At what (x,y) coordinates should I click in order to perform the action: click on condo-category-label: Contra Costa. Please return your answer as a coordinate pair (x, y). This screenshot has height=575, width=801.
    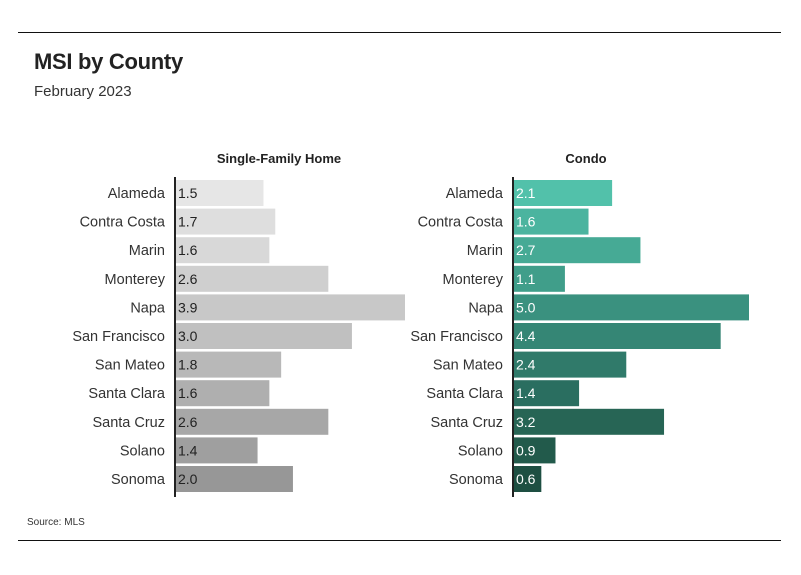
    Looking at the image, I should click on (461, 223).